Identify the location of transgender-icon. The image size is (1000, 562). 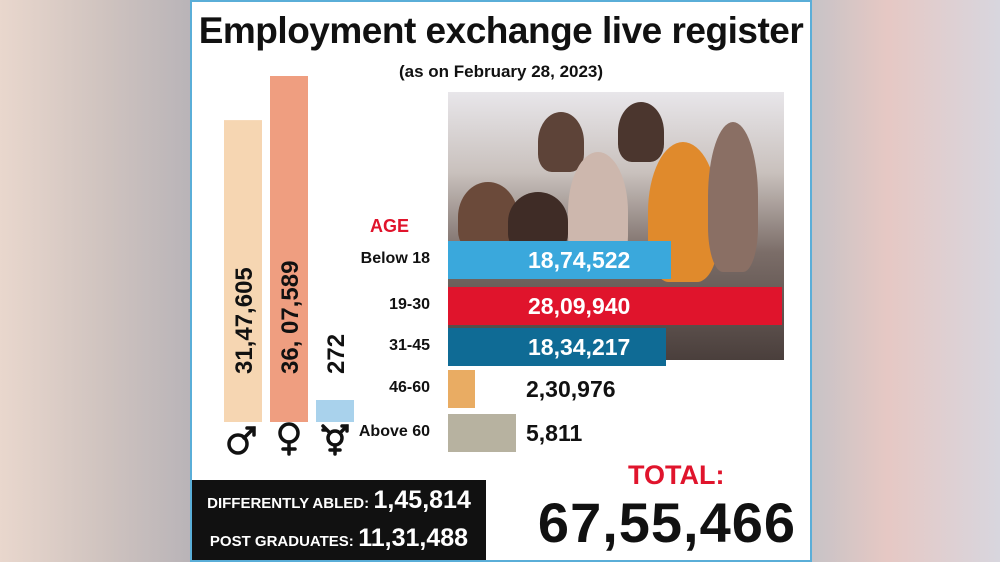
(335, 440).